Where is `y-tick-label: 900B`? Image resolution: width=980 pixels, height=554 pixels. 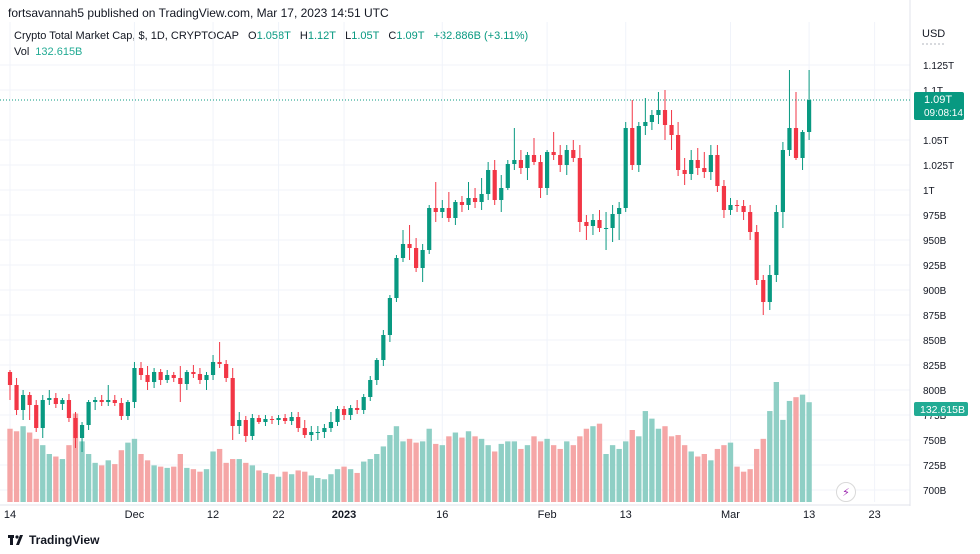 y-tick-label: 900B is located at coordinates (935, 291).